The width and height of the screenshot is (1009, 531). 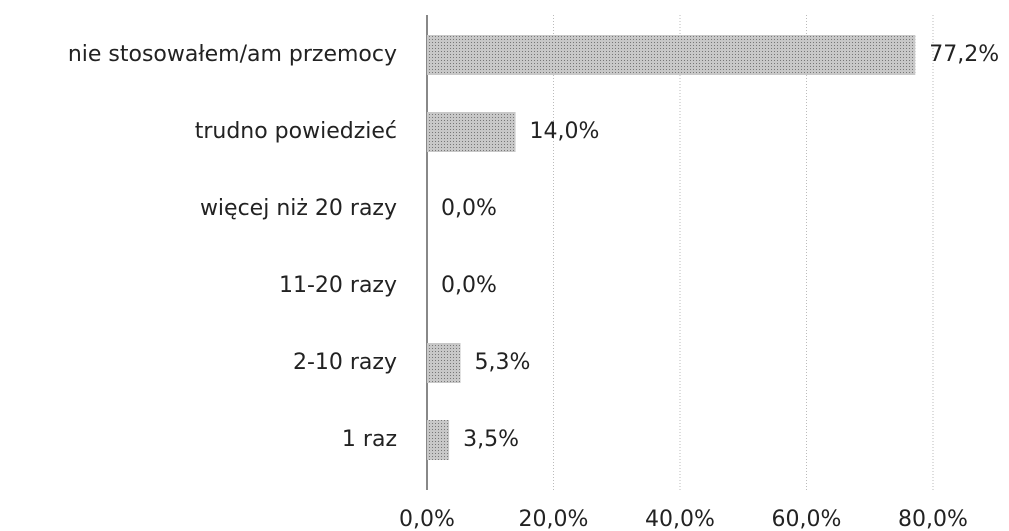 What do you see at coordinates (807, 519) in the screenshot?
I see `x-tick-label: 60,0%` at bounding box center [807, 519].